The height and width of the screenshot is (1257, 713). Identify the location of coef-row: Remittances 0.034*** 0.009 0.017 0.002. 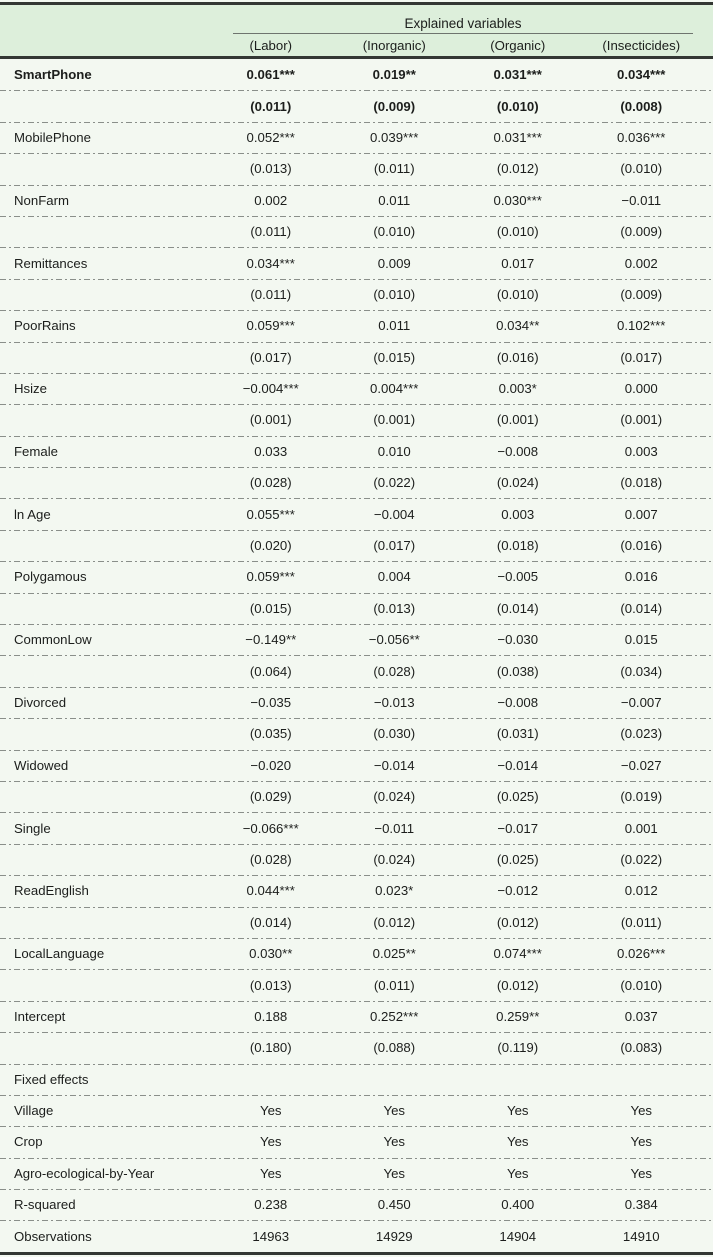
(356, 262).